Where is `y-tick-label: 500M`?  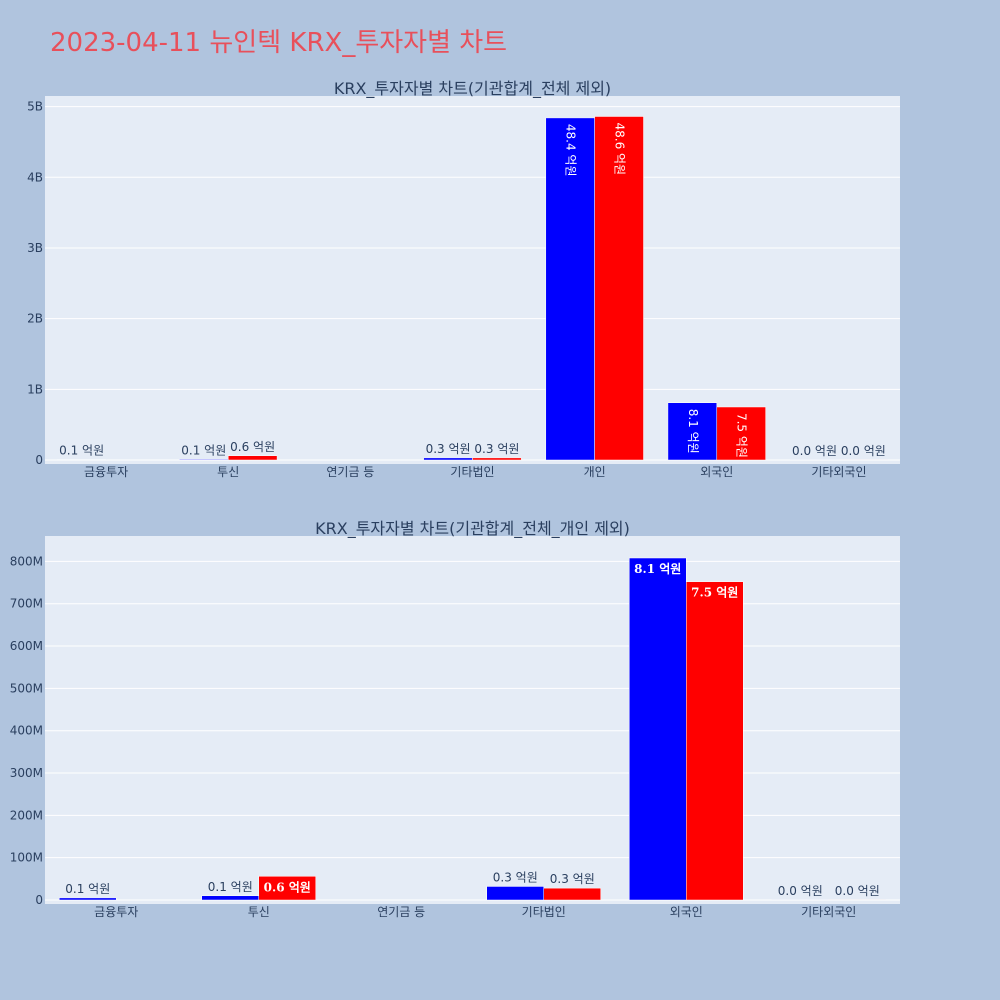 y-tick-label: 500M is located at coordinates (26, 688).